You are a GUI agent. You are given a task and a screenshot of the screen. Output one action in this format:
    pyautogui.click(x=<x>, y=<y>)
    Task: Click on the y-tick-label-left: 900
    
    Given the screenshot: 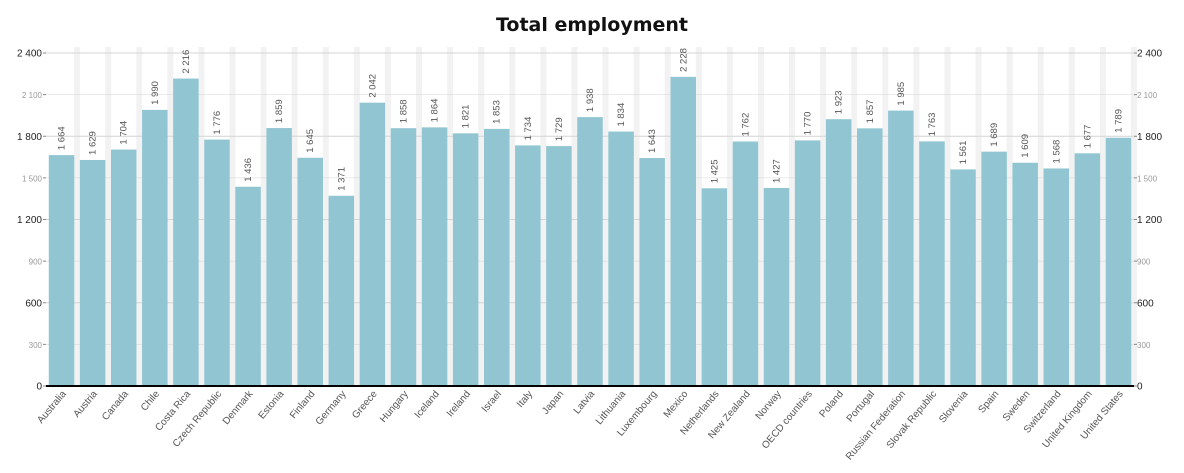 What is the action you would take?
    pyautogui.click(x=36, y=262)
    